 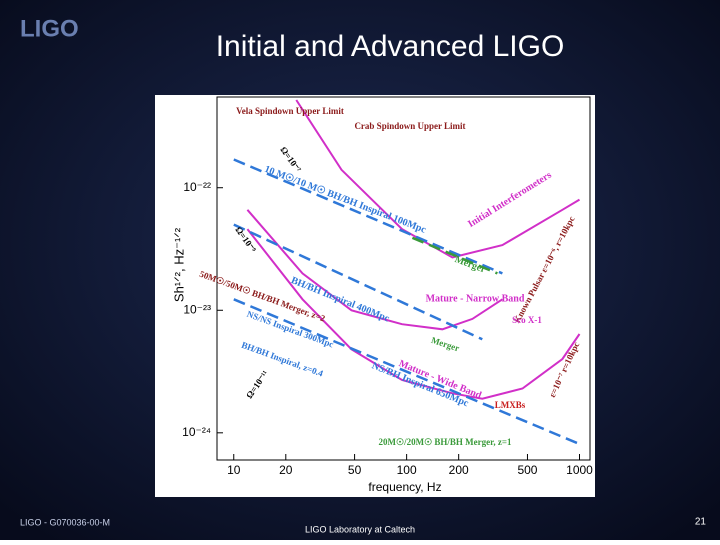 I want to click on y-tick-label: 10⁻²⁴, so click(x=196, y=432).